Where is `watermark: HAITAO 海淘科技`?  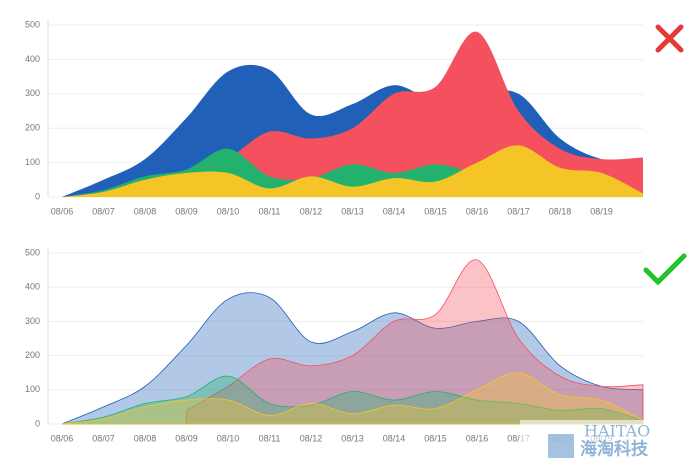
watermark: HAITAO 海淘科技 is located at coordinates (602, 441).